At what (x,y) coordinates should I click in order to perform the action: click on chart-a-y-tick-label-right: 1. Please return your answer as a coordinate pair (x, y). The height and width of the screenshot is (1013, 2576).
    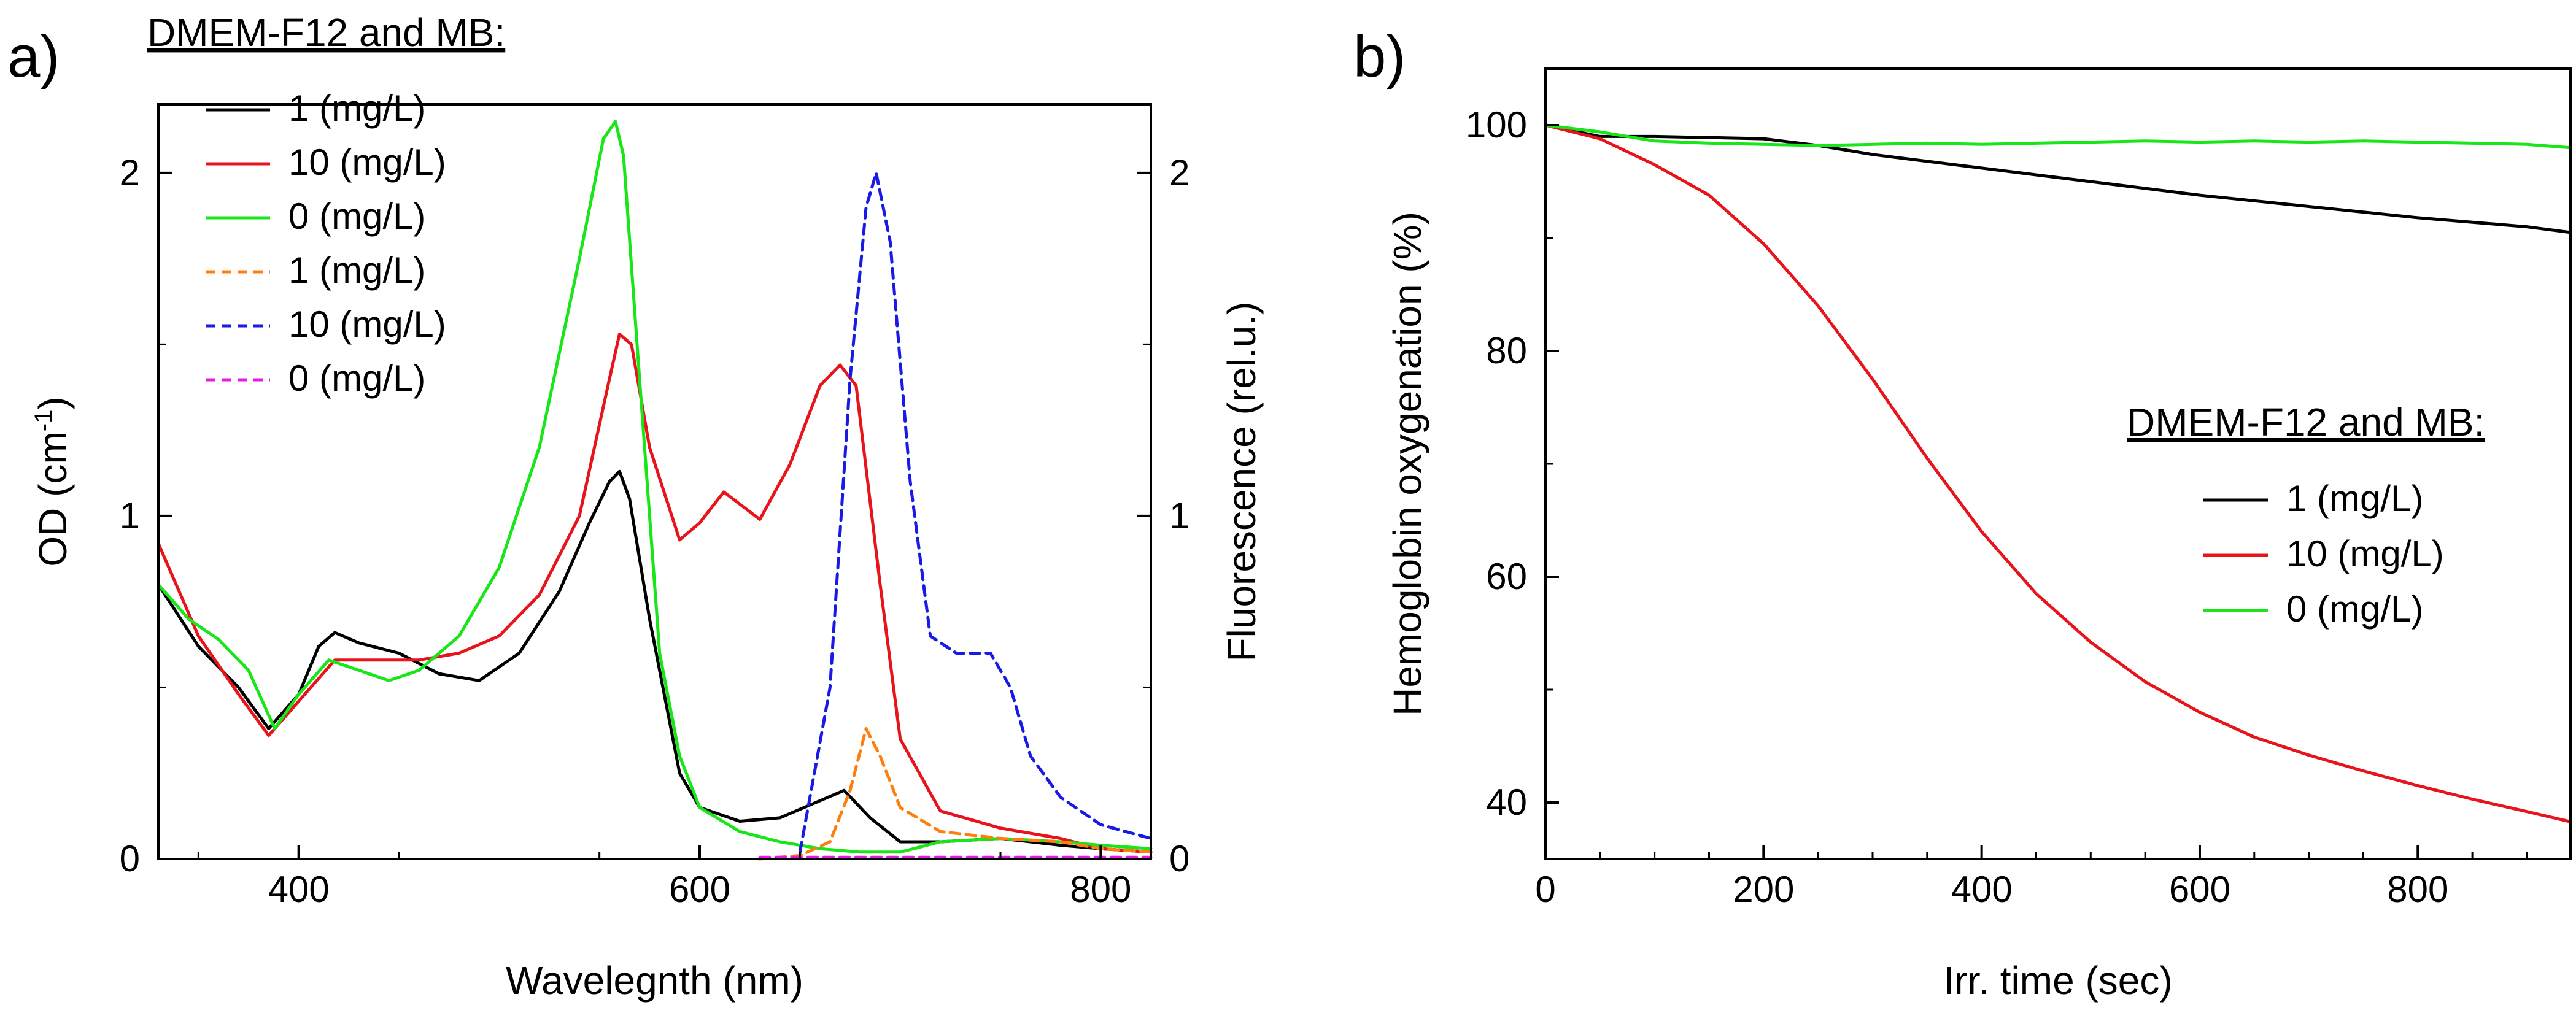
    Looking at the image, I should click on (1179, 515).